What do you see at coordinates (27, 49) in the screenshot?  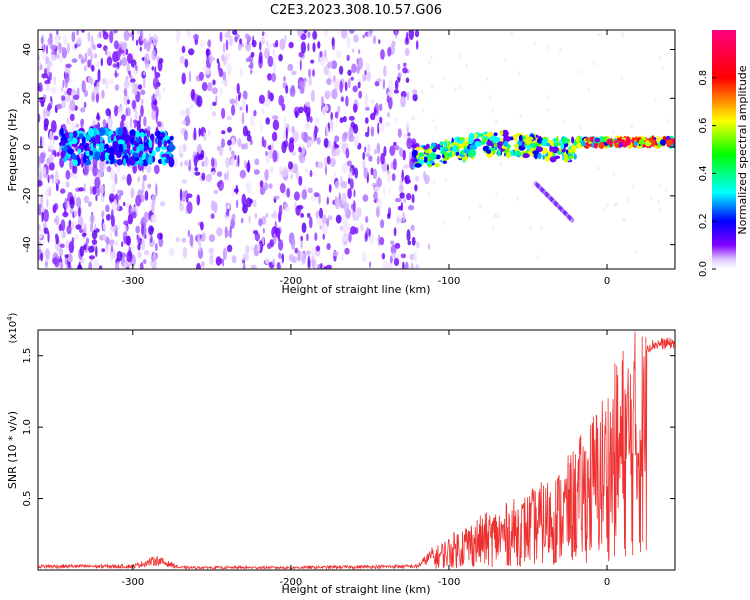 I see `top-y-tick-label: 40` at bounding box center [27, 49].